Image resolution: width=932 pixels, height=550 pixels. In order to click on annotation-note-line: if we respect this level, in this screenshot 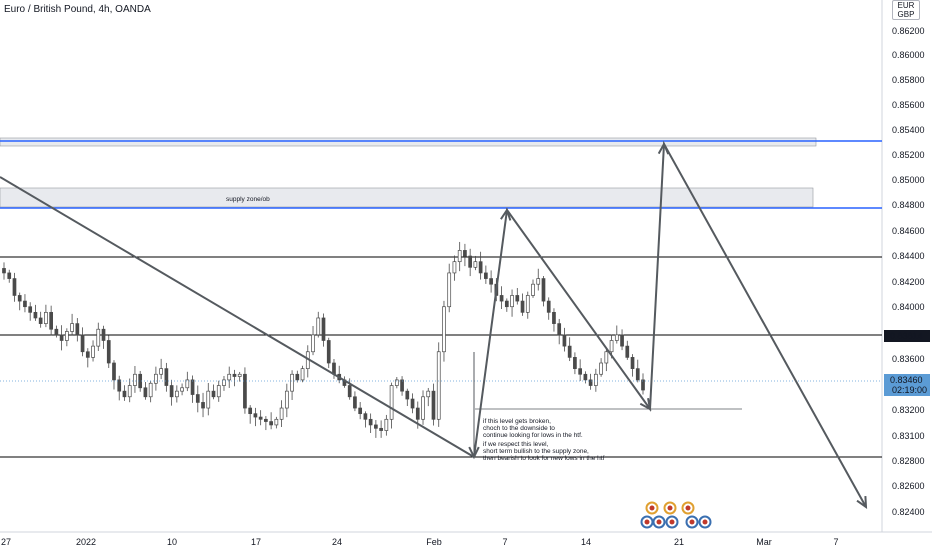, I will do `click(516, 444)`.